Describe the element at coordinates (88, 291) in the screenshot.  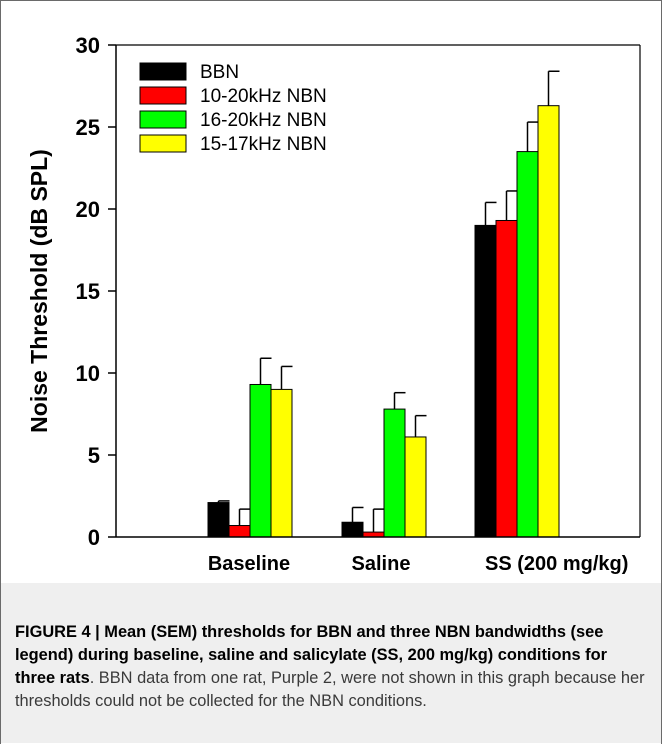
I see `y-tick-label-15: 15` at that location.